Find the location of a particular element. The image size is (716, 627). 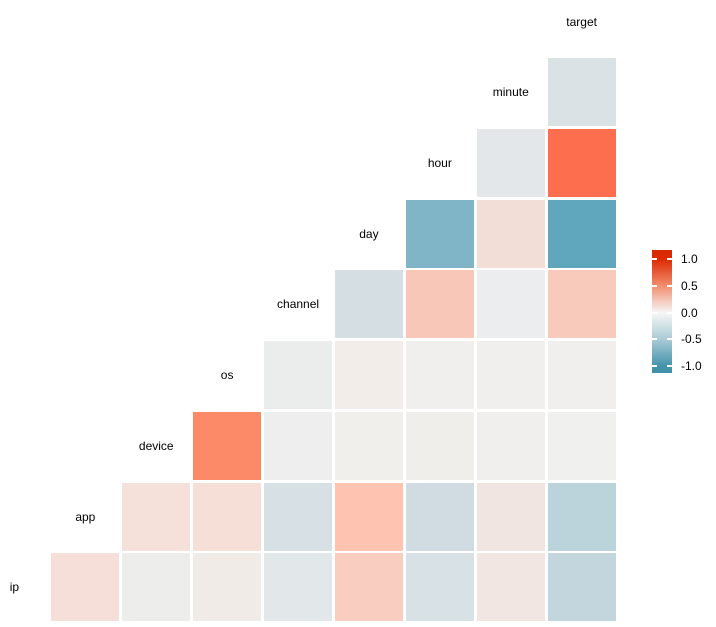

variable-label-device: device is located at coordinates (156, 445).